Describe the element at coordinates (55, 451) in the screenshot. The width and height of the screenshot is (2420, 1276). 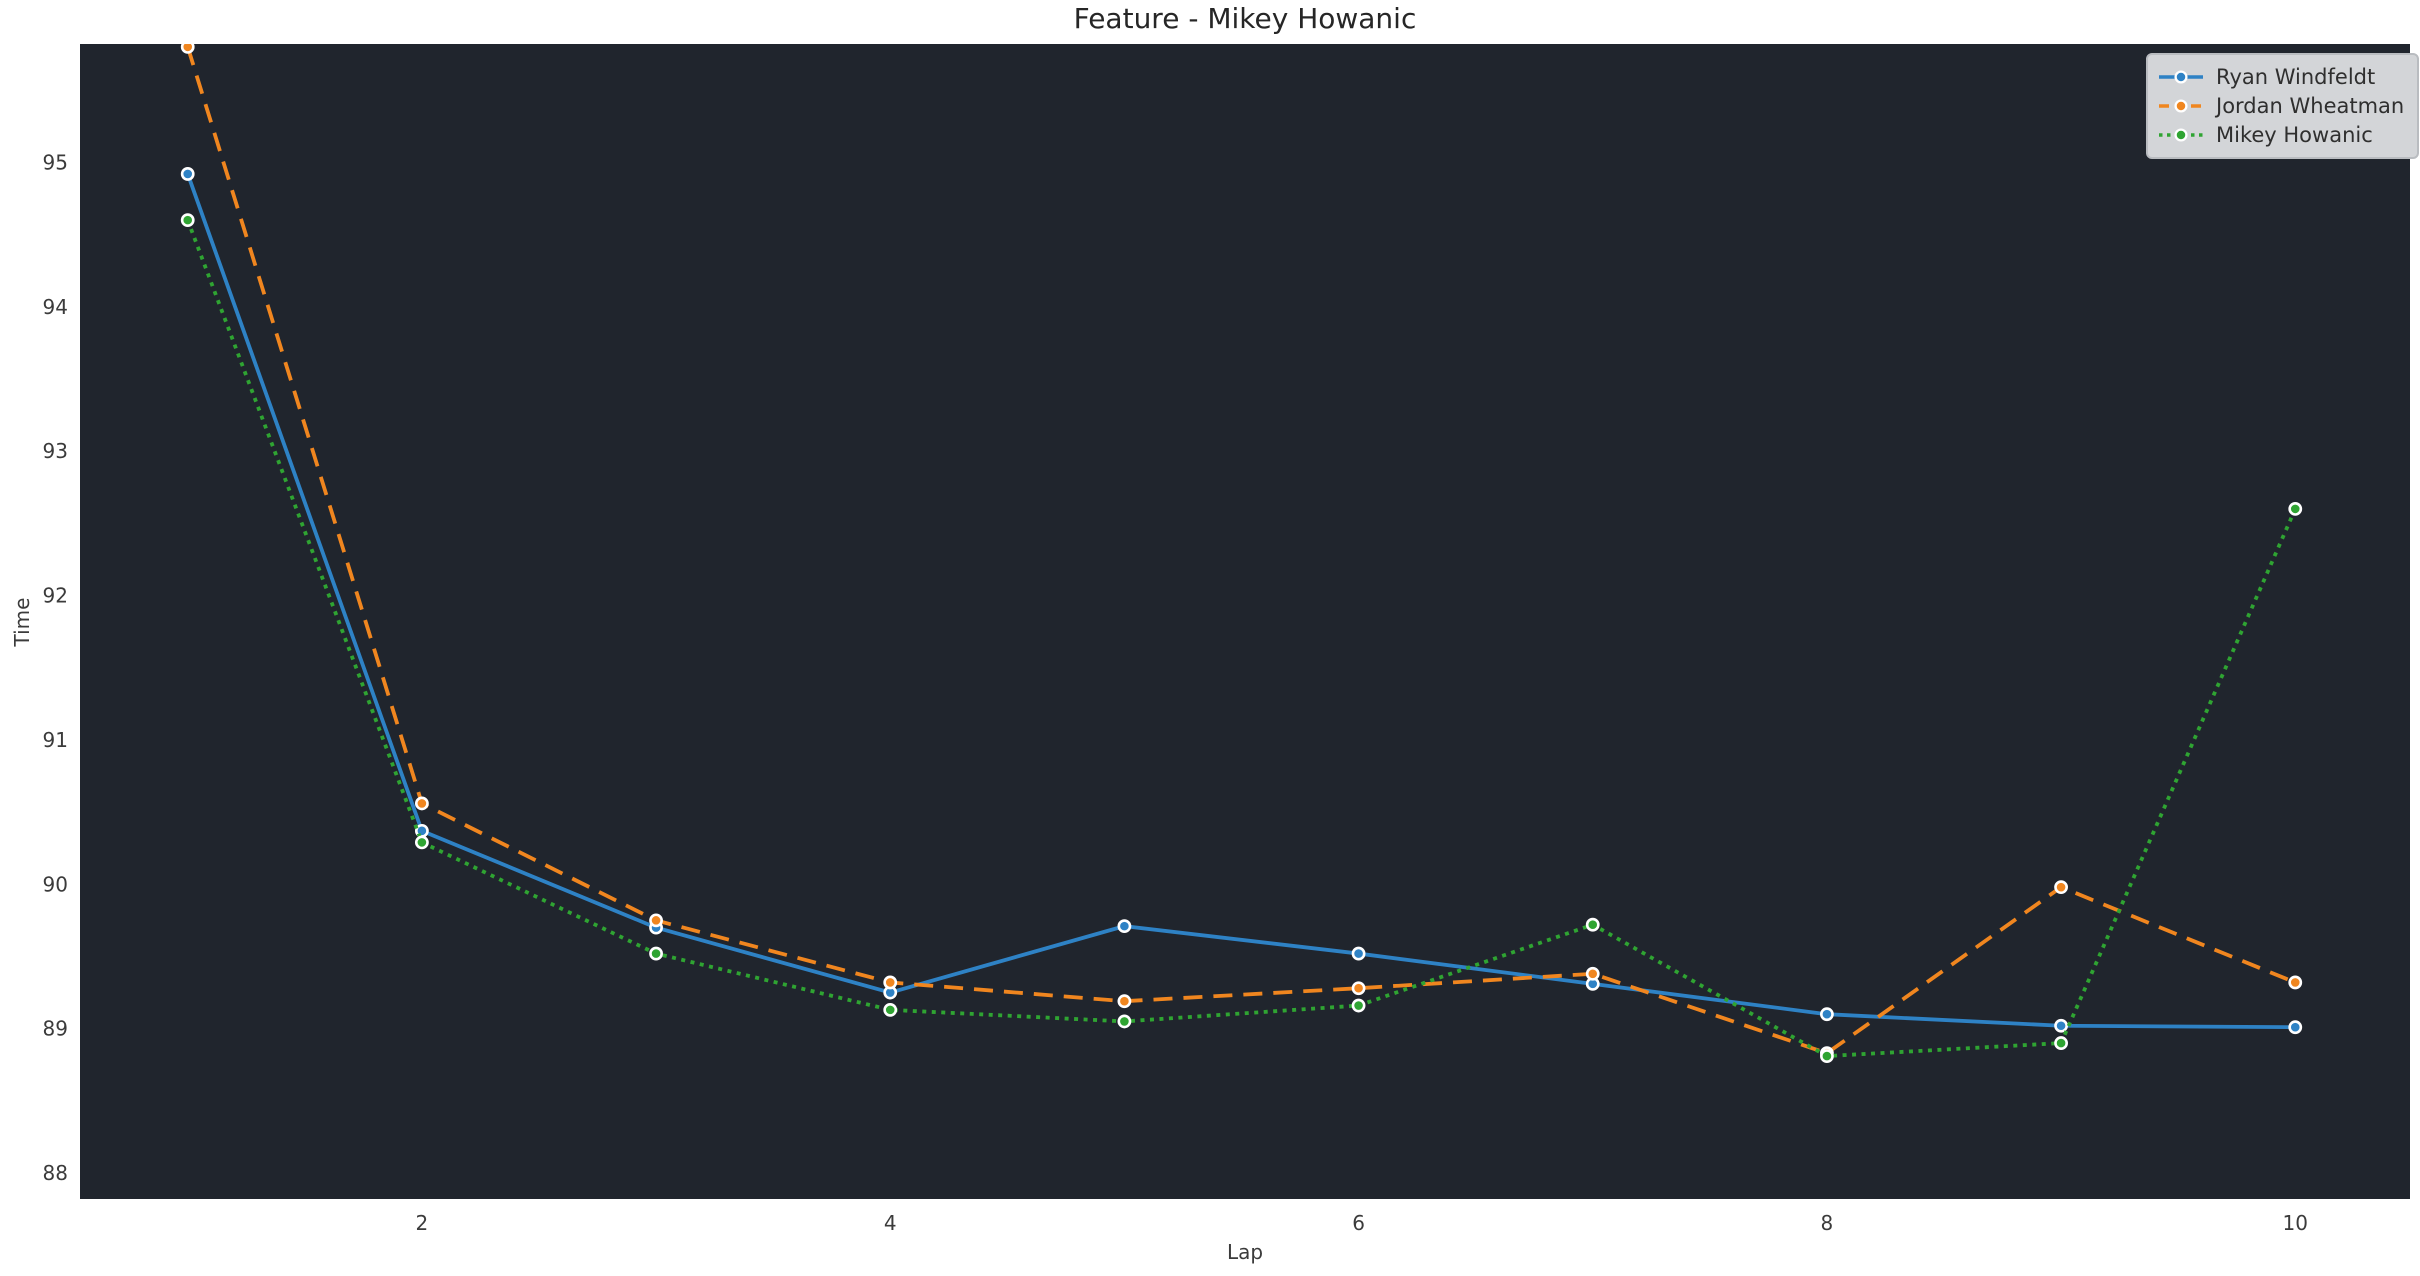
I see `svg-text: 93` at that location.